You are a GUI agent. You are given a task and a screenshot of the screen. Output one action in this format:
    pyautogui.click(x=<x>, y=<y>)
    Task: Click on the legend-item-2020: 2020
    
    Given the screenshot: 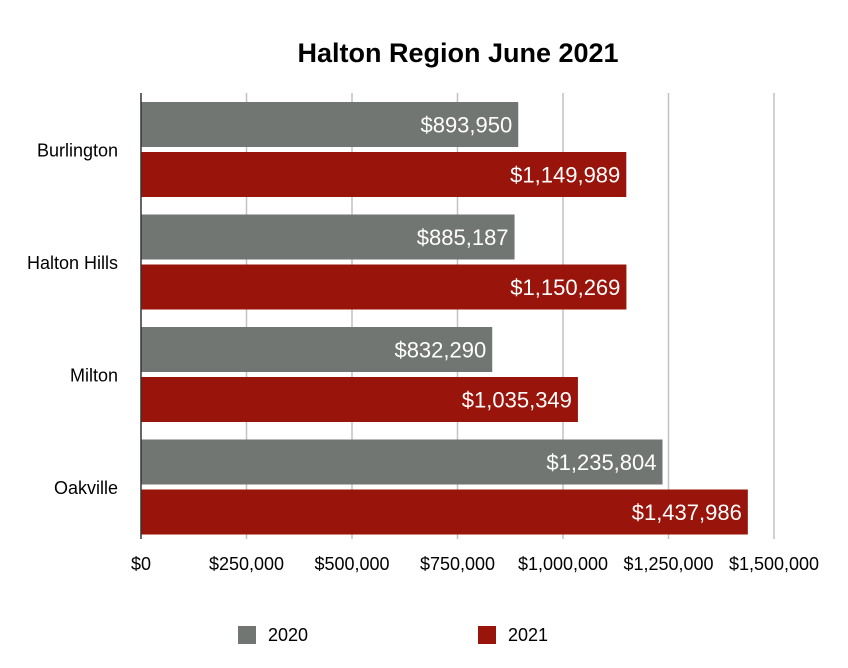 What is the action you would take?
    pyautogui.click(x=273, y=635)
    